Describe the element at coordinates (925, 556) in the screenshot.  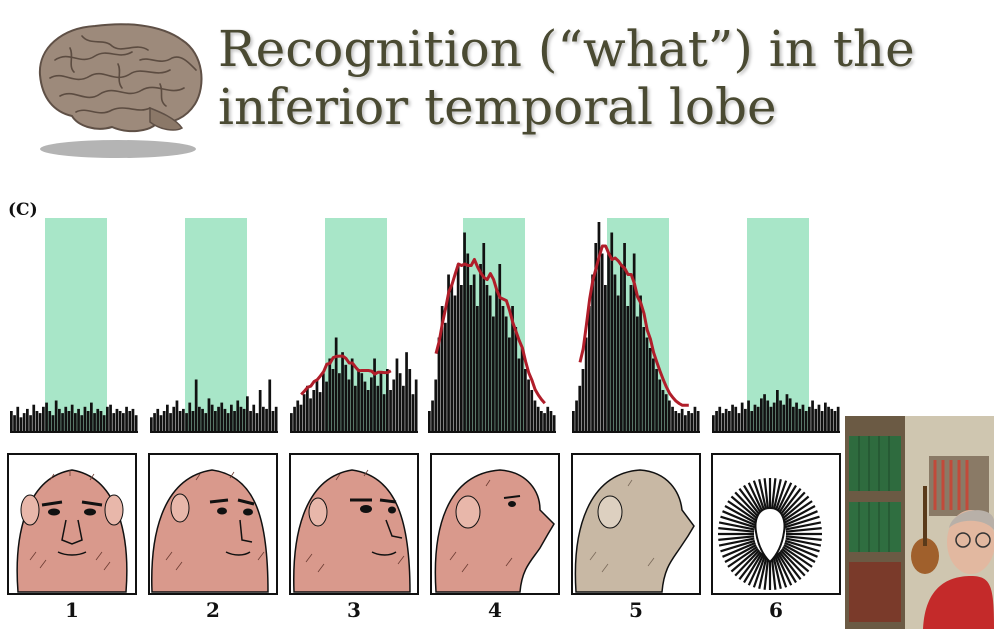
I see `guitar-icon` at that location.